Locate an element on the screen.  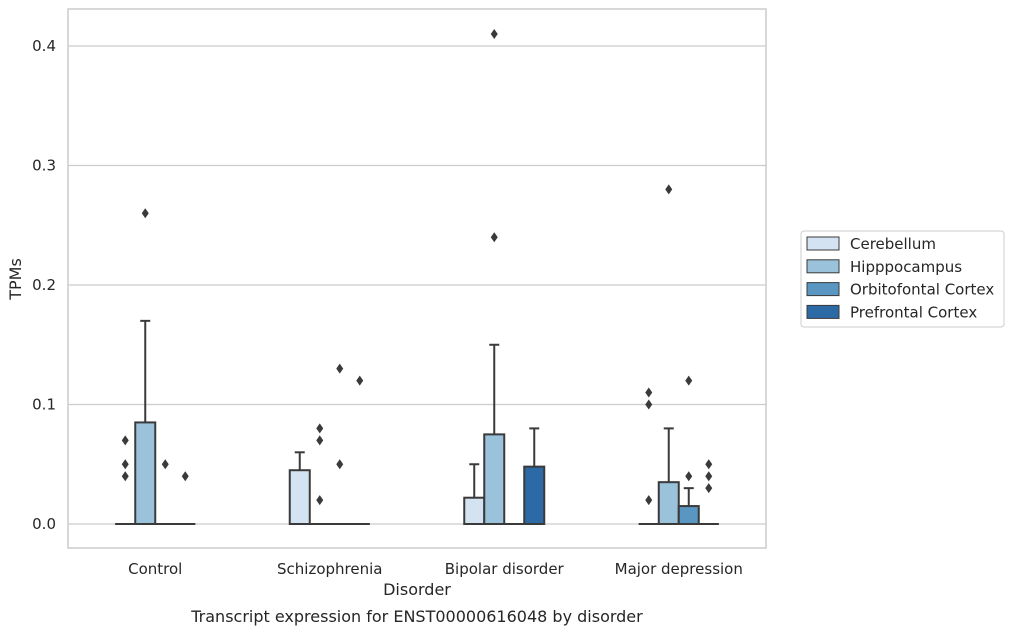
y-tick-labels: 0.0 0.1 0.2 0.3 0.4 is located at coordinates (44, 285).